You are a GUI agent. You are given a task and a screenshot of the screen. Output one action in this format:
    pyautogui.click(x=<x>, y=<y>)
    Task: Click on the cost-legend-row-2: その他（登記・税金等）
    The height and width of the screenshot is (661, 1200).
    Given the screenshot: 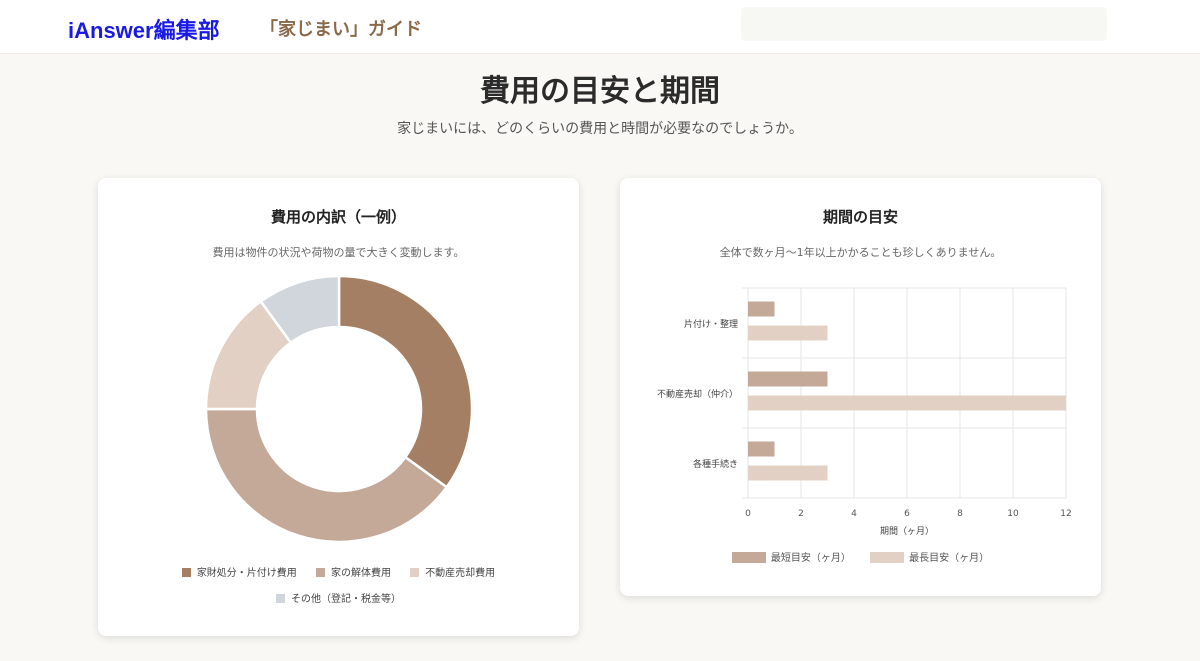 What is the action you would take?
    pyautogui.click(x=338, y=597)
    